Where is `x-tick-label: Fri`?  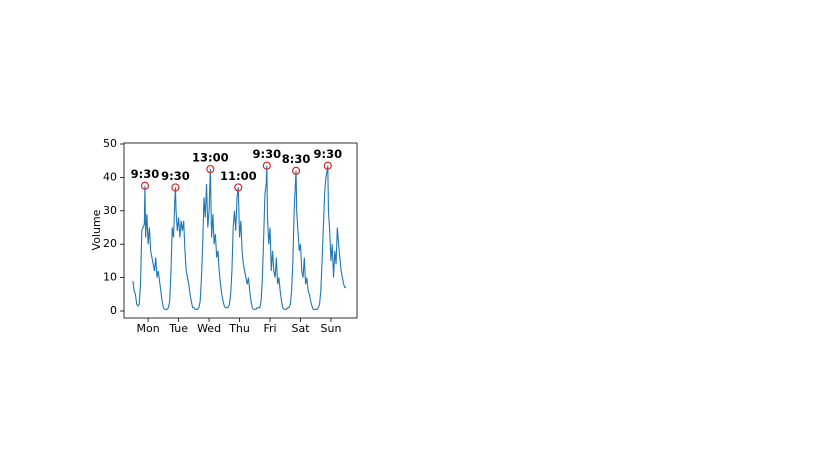 x-tick-label: Fri is located at coordinates (269, 328).